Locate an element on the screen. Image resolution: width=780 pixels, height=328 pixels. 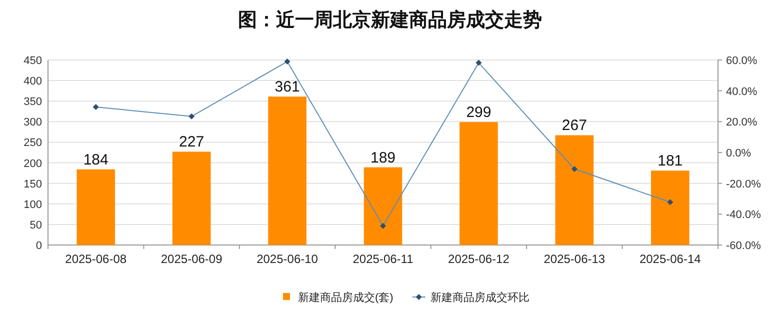
data-label: 181 is located at coordinates (670, 161).